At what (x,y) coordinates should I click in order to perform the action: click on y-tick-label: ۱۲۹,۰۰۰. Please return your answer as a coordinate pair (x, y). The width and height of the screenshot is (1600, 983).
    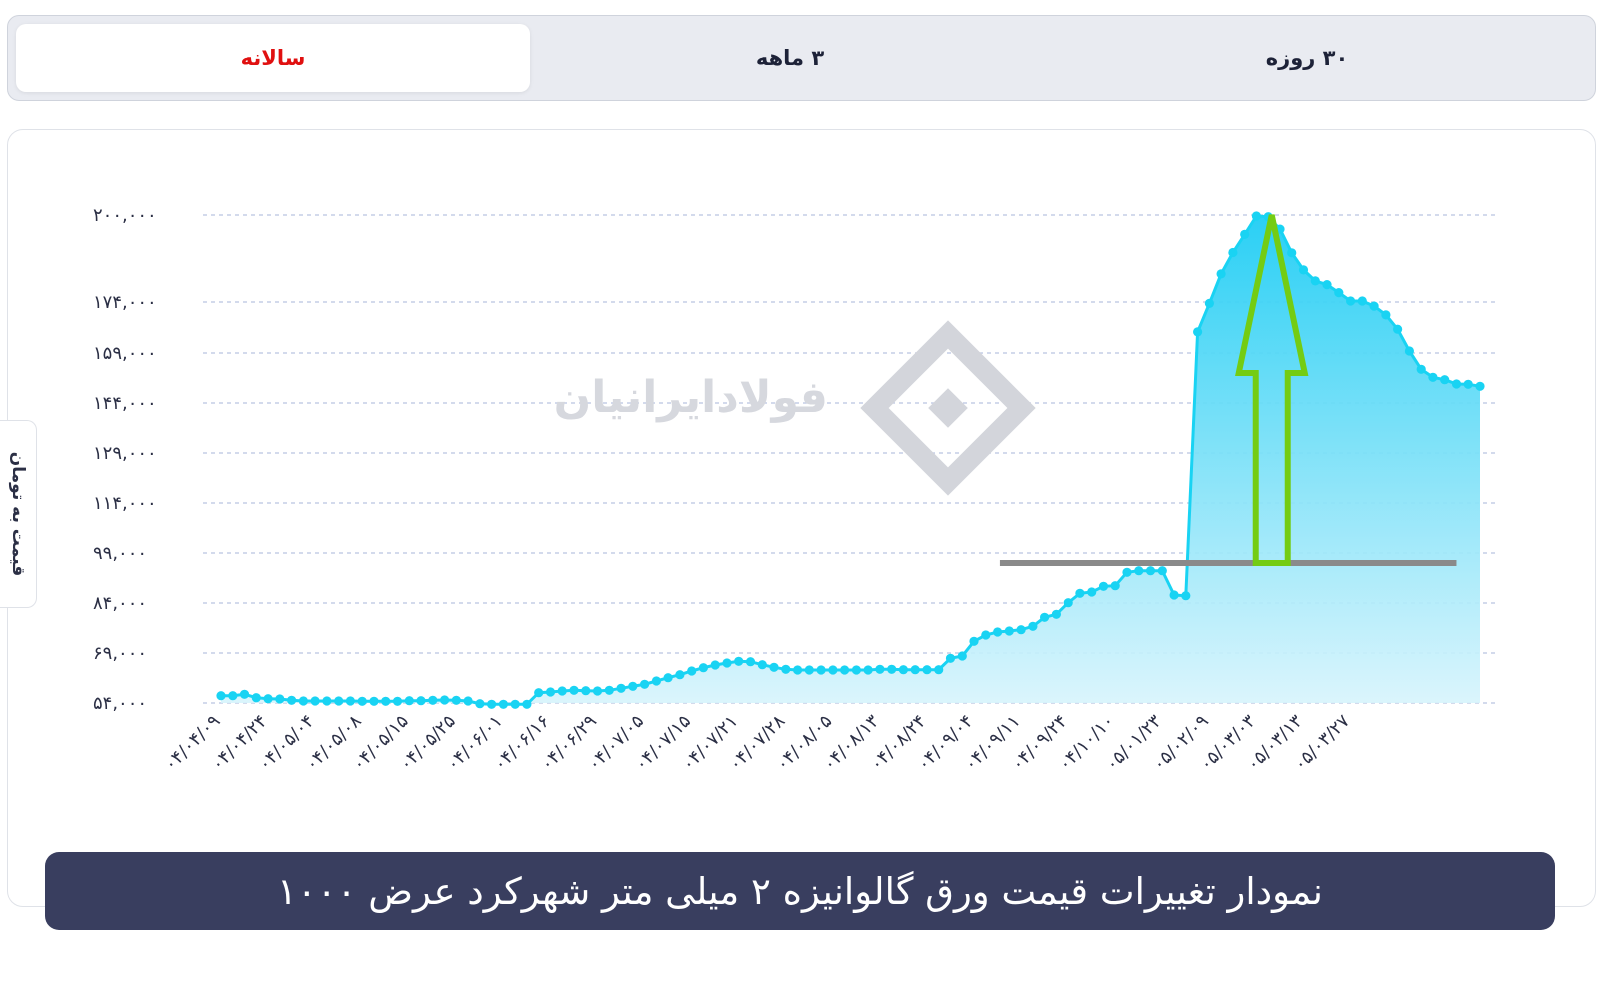
    Looking at the image, I should click on (125, 453).